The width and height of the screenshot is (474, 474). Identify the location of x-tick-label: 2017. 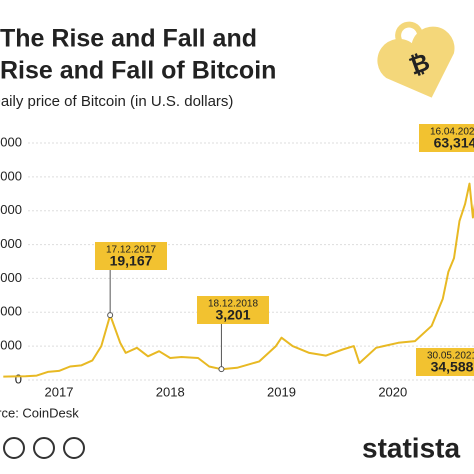
(59, 391).